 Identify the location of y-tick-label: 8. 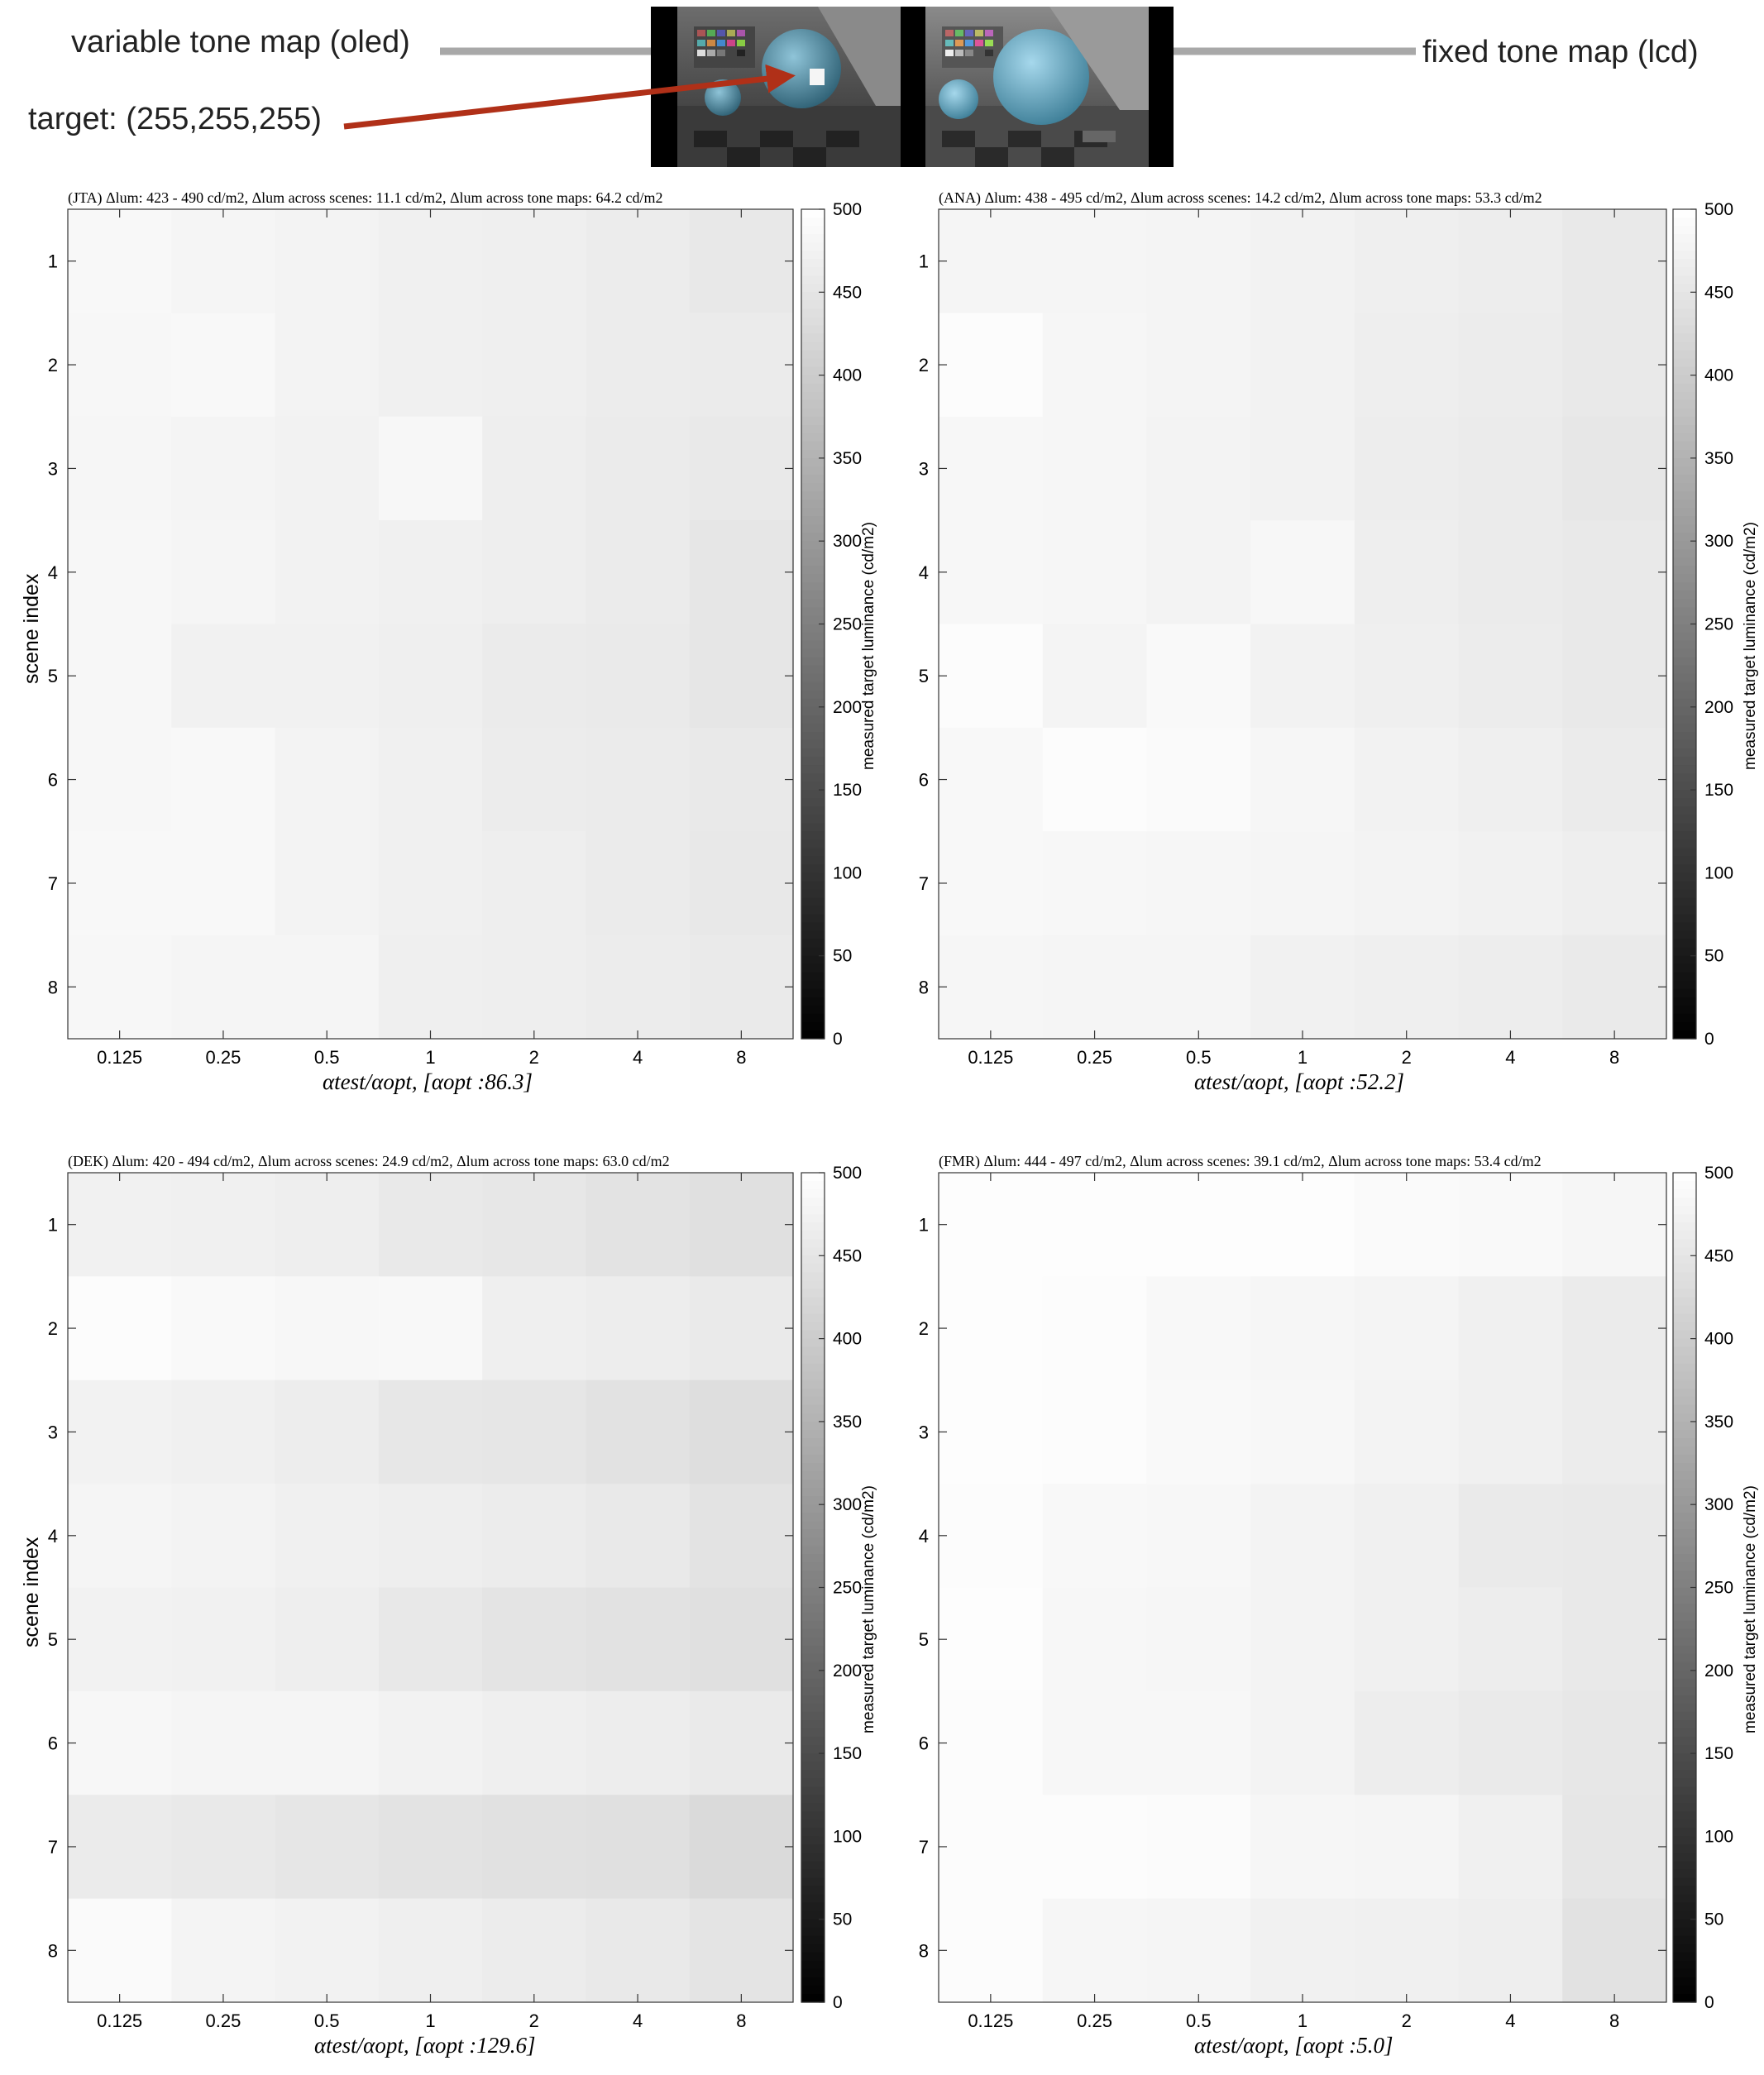
(924, 1950).